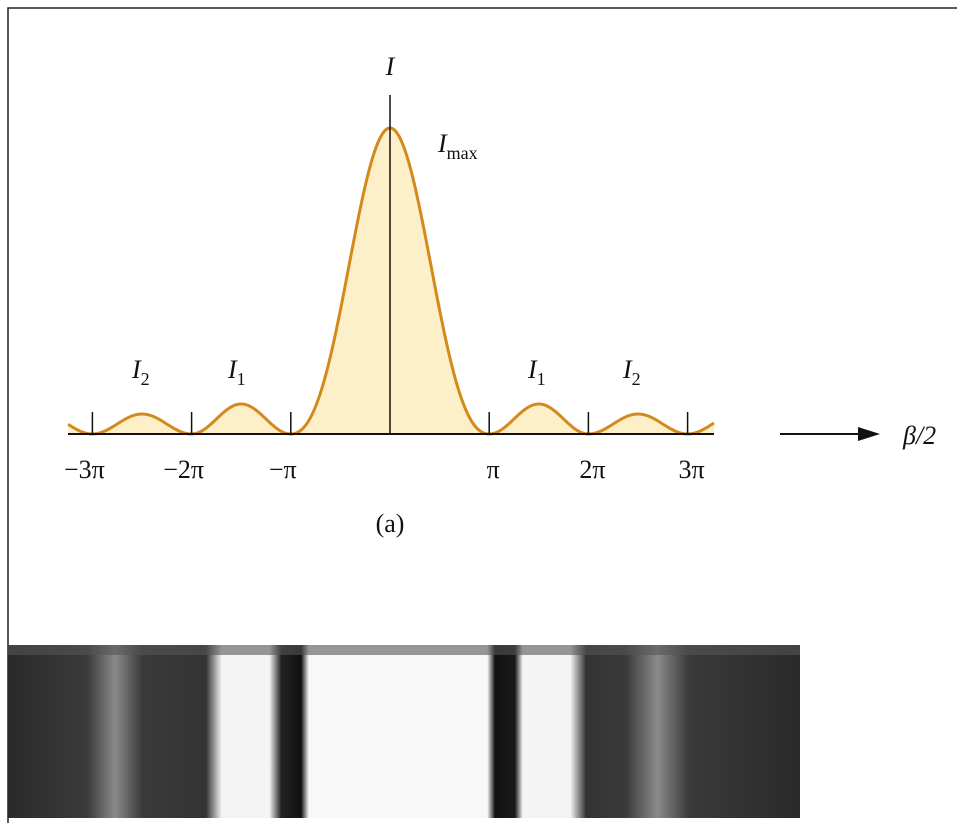 The height and width of the screenshot is (823, 957). What do you see at coordinates (283, 469) in the screenshot?
I see `tick-label: −π` at bounding box center [283, 469].